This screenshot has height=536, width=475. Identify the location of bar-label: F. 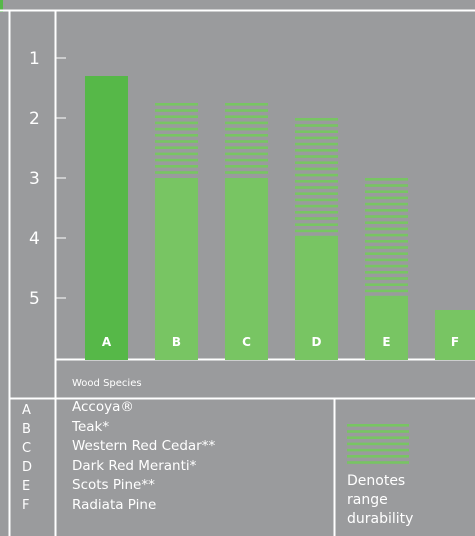
(455, 342).